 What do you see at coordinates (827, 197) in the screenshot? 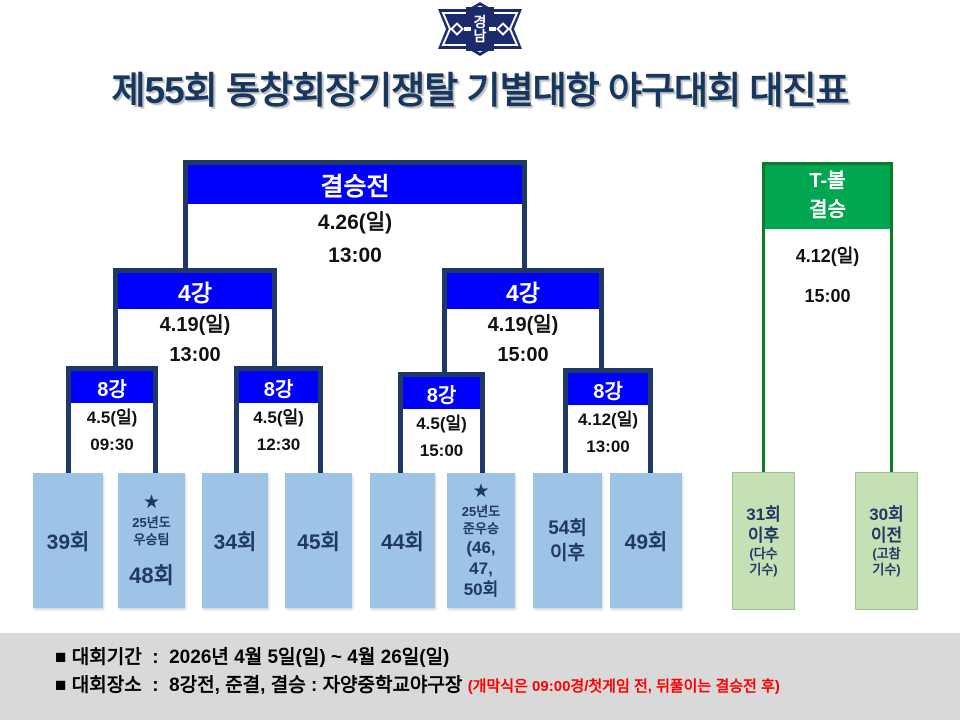
I see `tball-header: T-볼 결승` at bounding box center [827, 197].